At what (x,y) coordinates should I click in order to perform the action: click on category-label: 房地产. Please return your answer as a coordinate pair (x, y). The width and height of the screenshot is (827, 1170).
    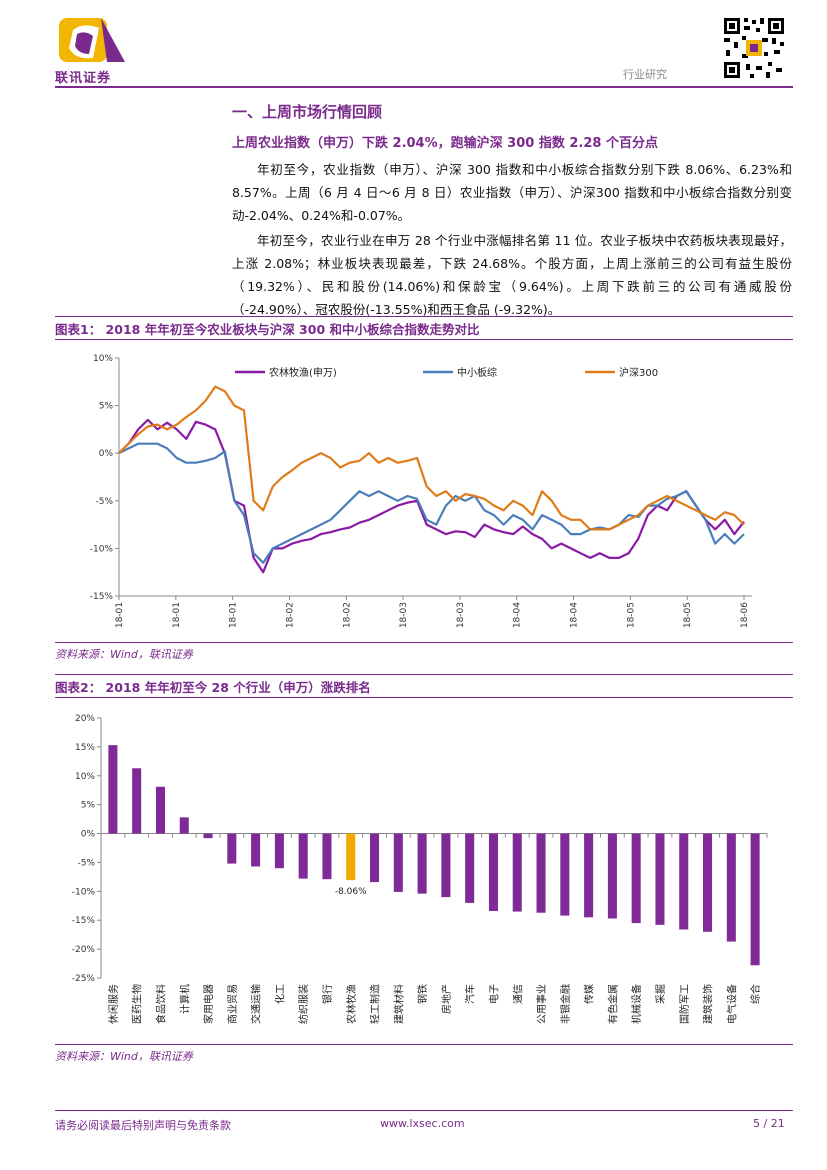
    Looking at the image, I should click on (446, 999).